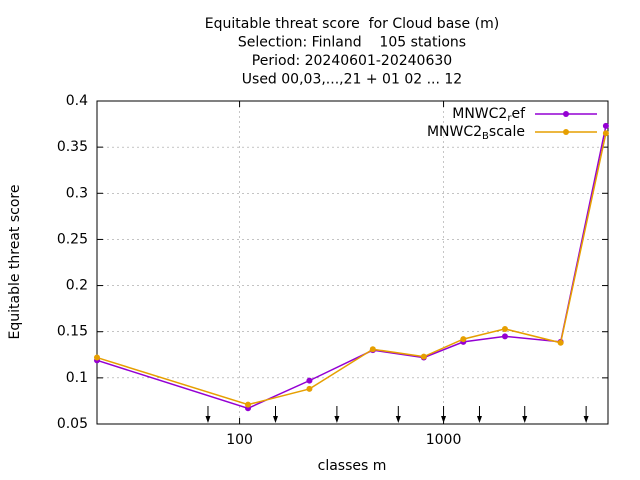  Describe the element at coordinates (77, 286) in the screenshot. I see `y-tick-label: 0.2` at that location.